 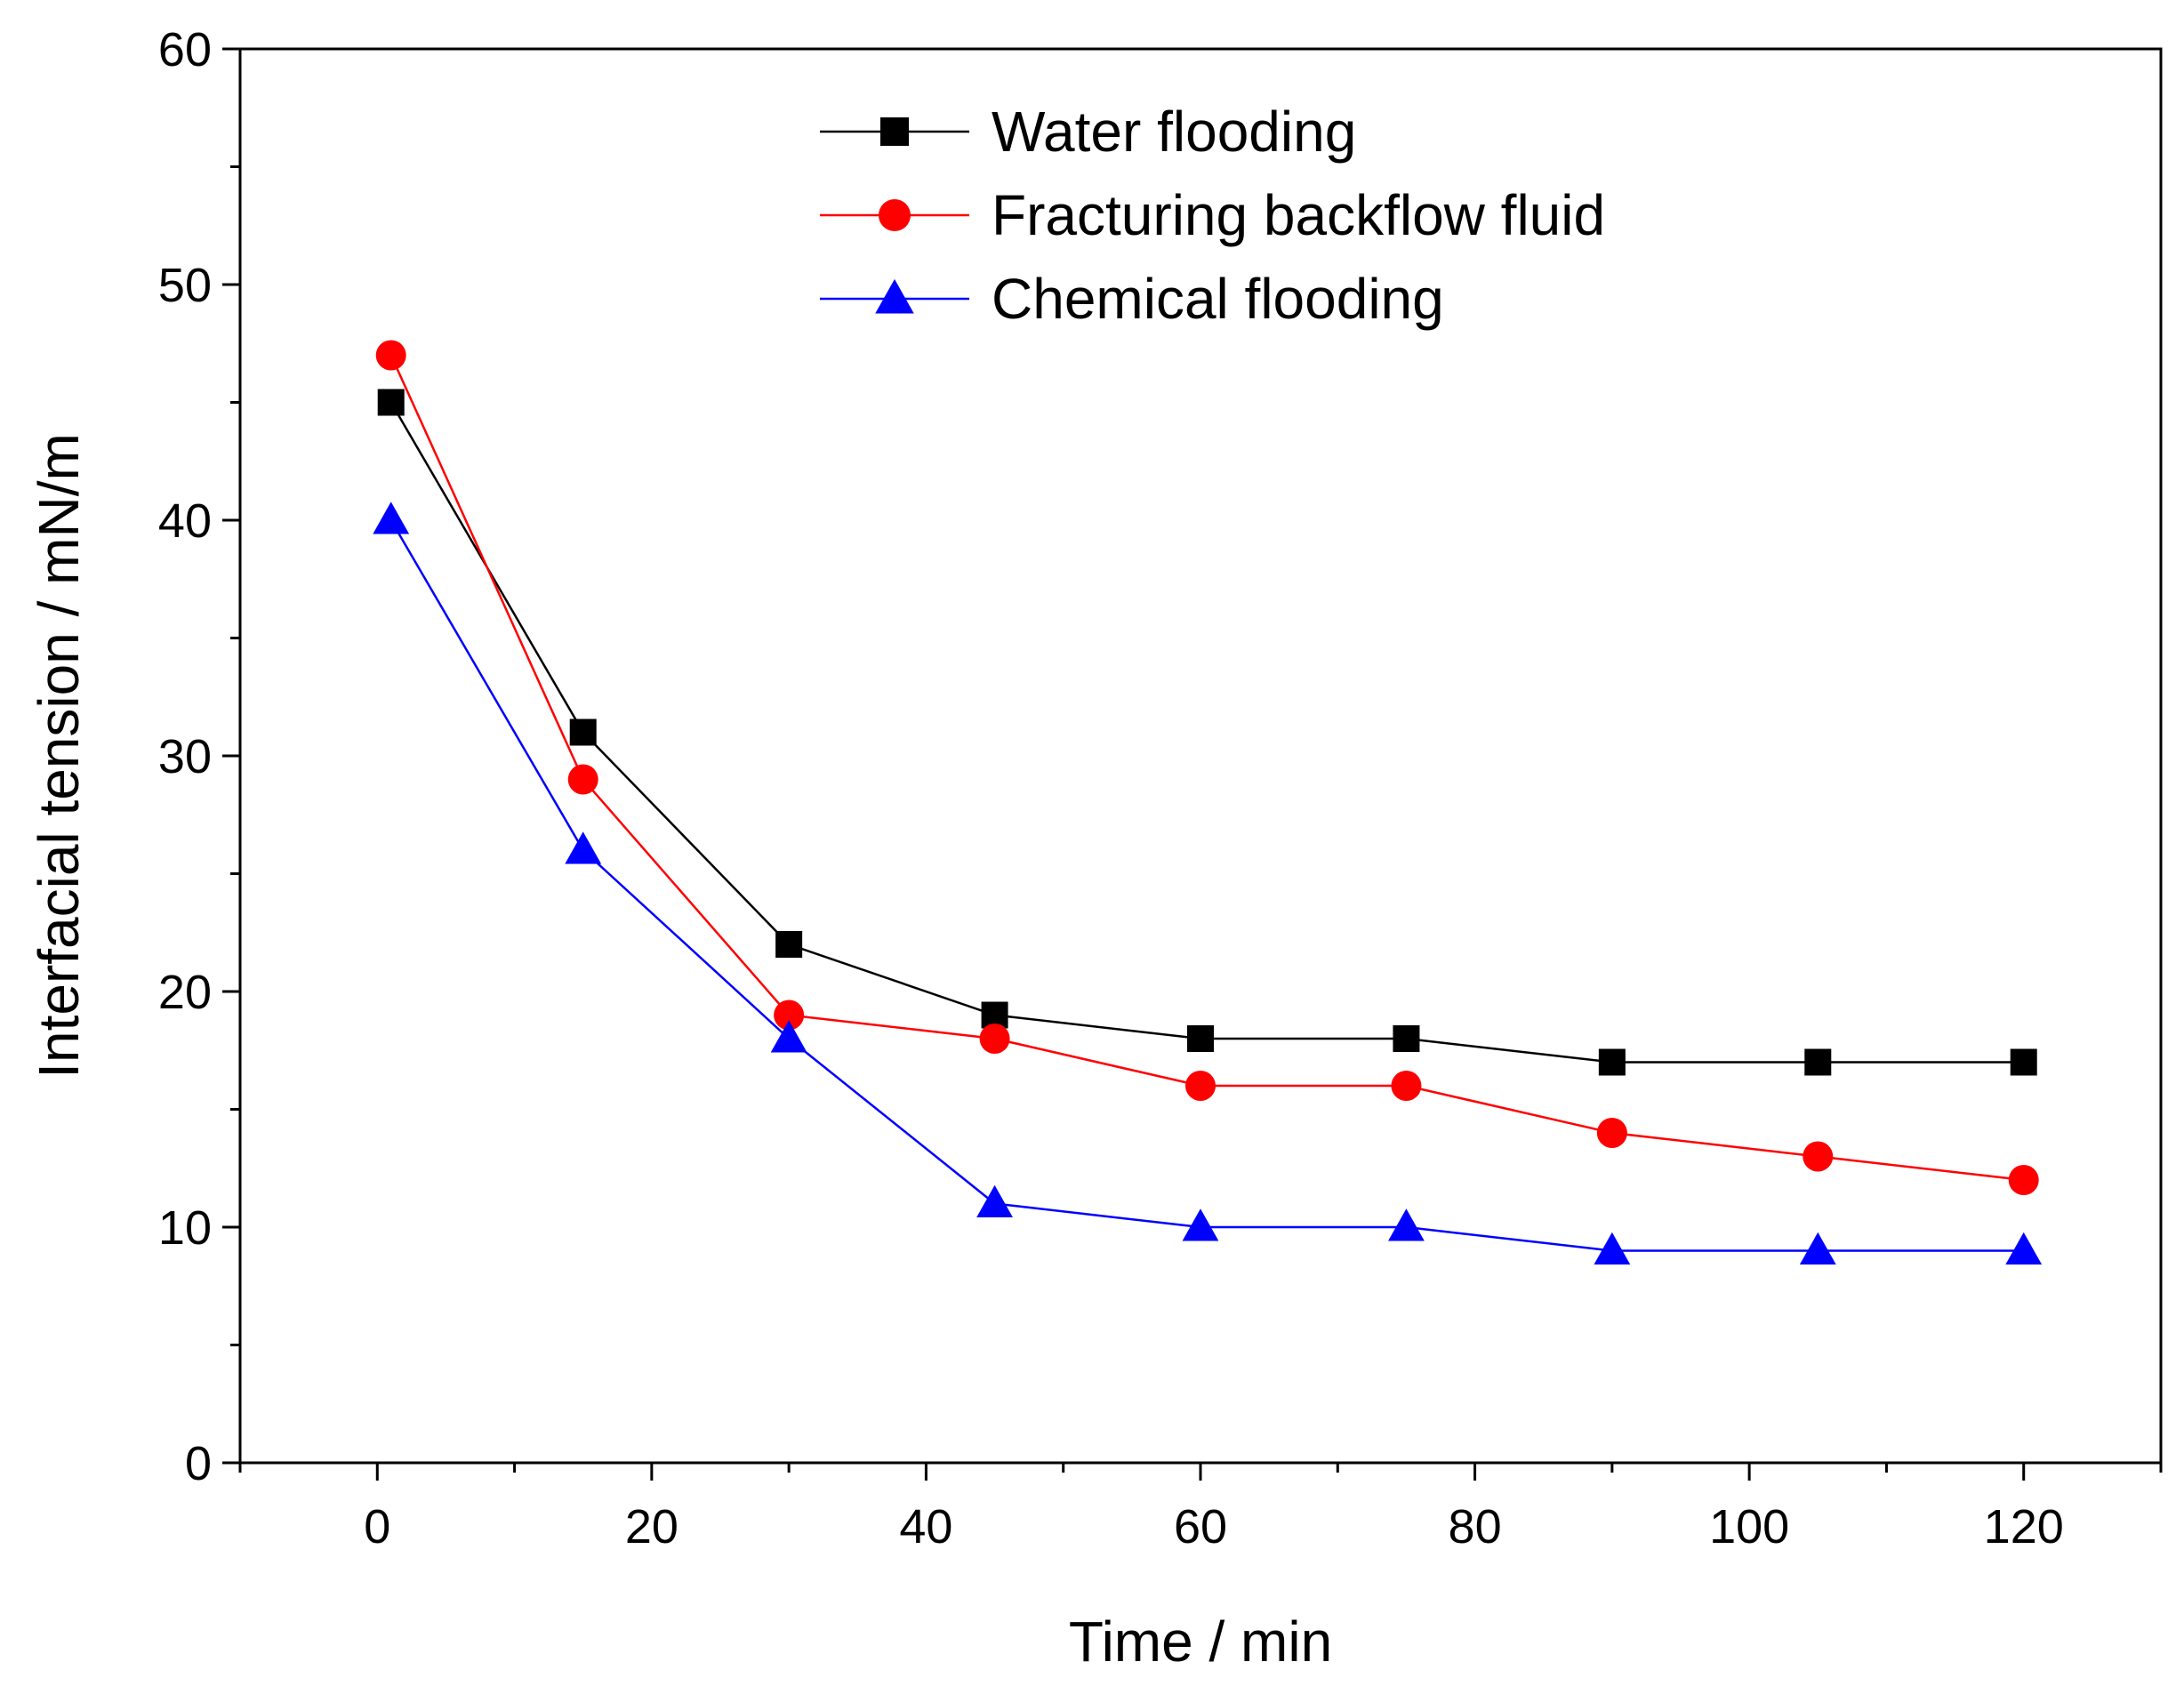 What do you see at coordinates (59, 756) in the screenshot?
I see `y-axis-title: Interfacial tension / mN/m` at bounding box center [59, 756].